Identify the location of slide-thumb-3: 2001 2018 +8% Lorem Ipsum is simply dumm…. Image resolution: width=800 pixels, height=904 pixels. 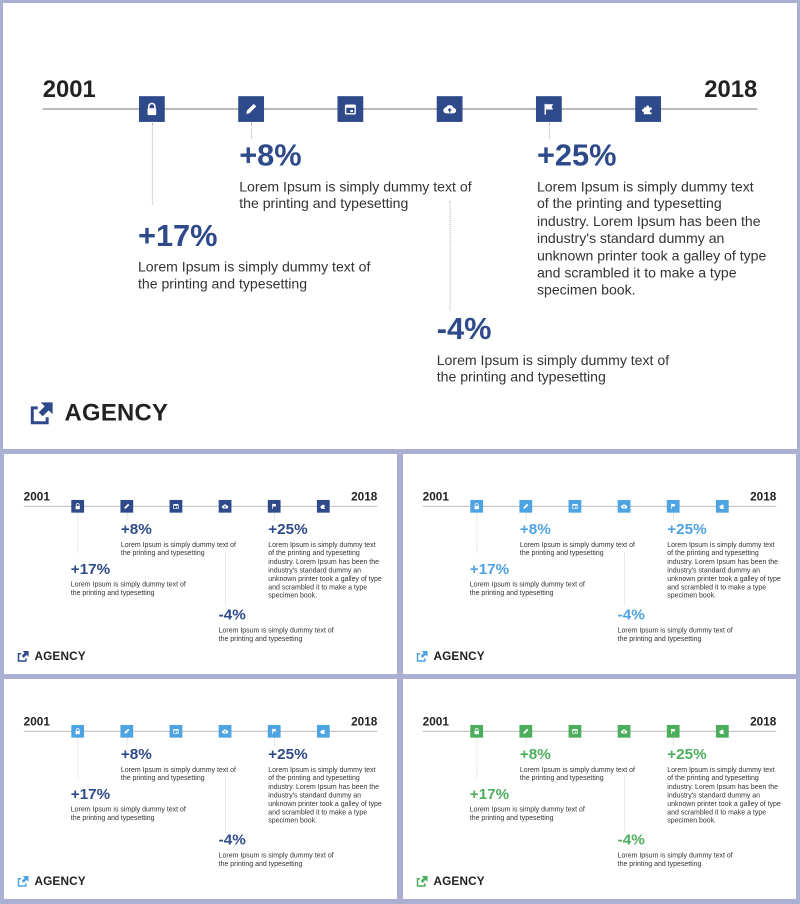
(200, 789).